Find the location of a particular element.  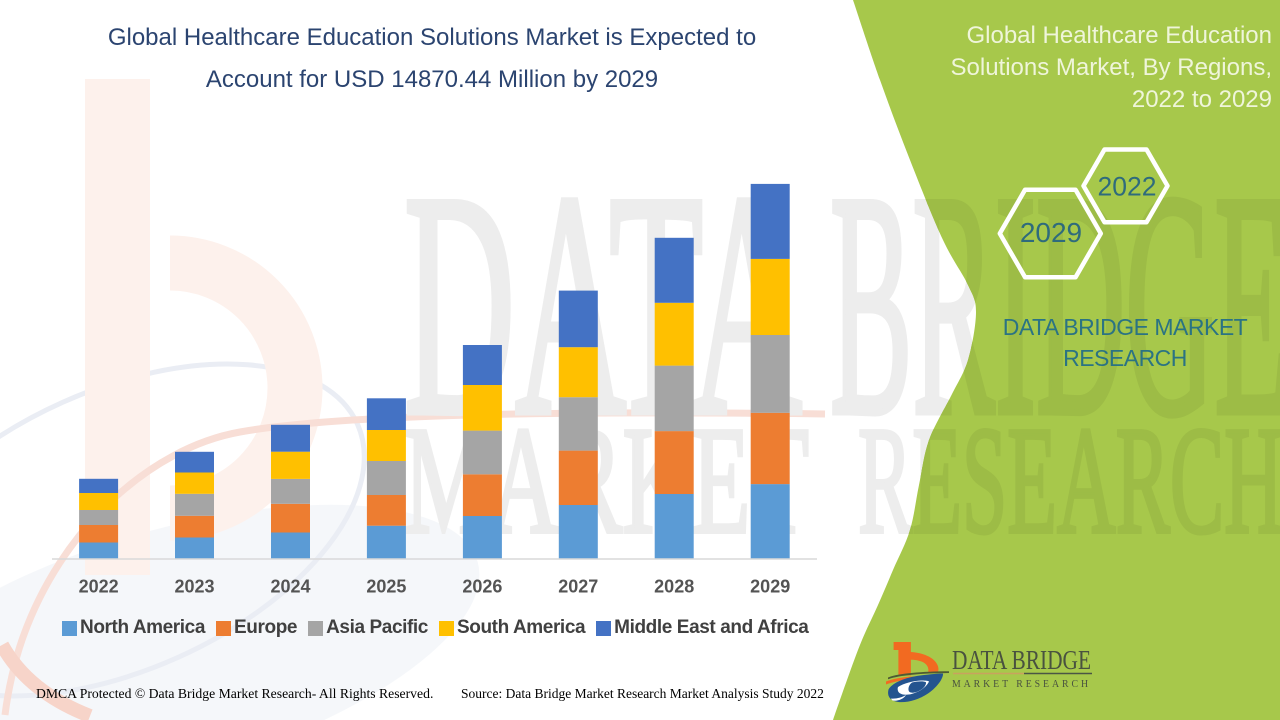

svg-text: DATA BRIDGE is located at coordinates (1021, 660).